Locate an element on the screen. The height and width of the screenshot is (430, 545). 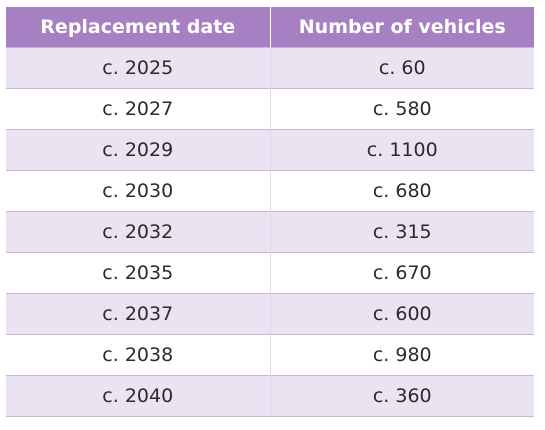
vehicle-count-cell: c. 980 is located at coordinates (402, 355).